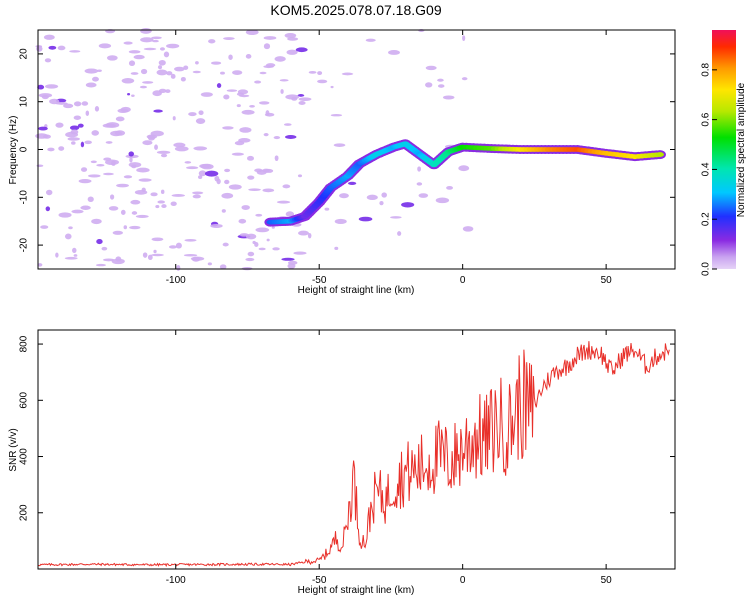 The image size is (750, 600). What do you see at coordinates (24, 343) in the screenshot?
I see `snr-y-tick-label: 800` at bounding box center [24, 343].